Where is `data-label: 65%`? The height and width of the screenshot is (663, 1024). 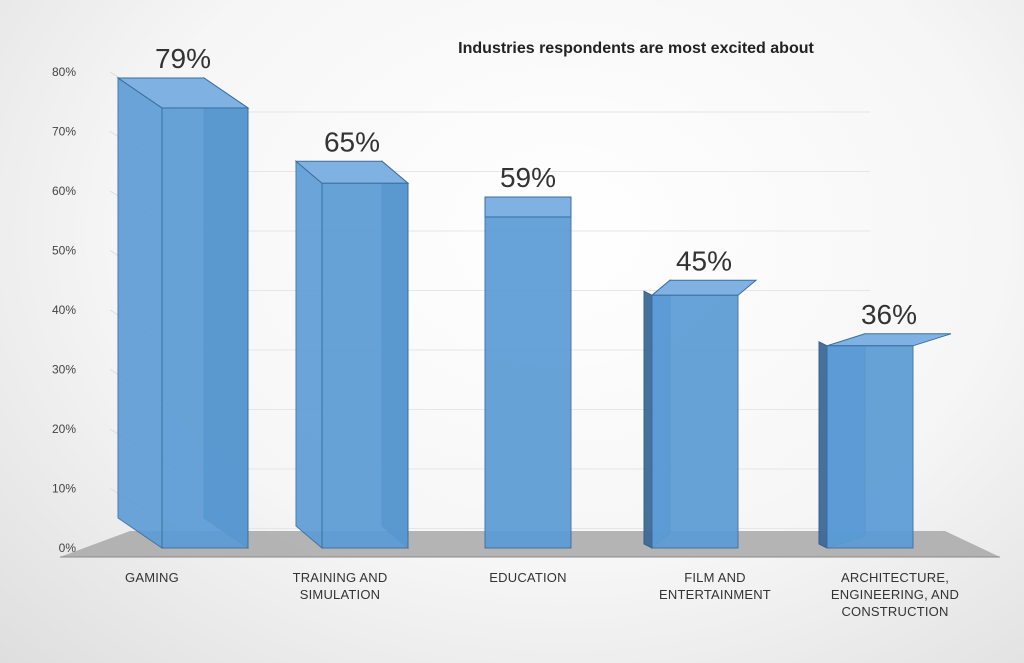
data-label: 65% is located at coordinates (352, 141).